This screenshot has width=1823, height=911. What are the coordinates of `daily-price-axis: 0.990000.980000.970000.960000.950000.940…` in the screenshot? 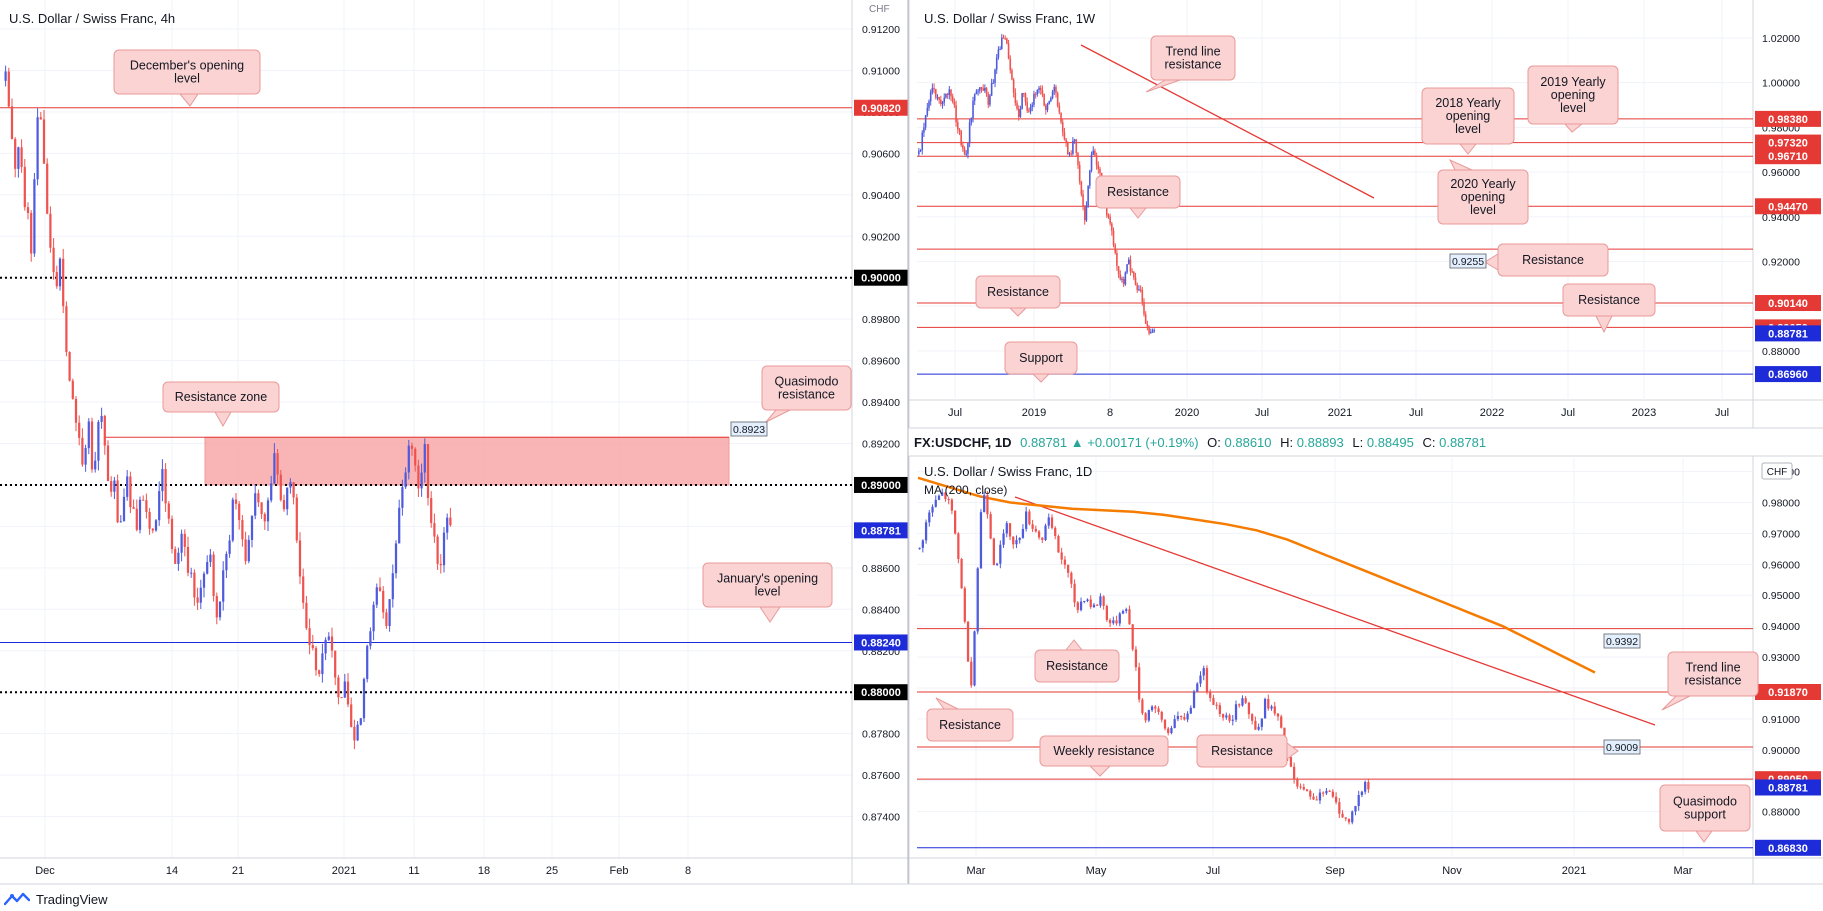 It's located at (1781, 643).